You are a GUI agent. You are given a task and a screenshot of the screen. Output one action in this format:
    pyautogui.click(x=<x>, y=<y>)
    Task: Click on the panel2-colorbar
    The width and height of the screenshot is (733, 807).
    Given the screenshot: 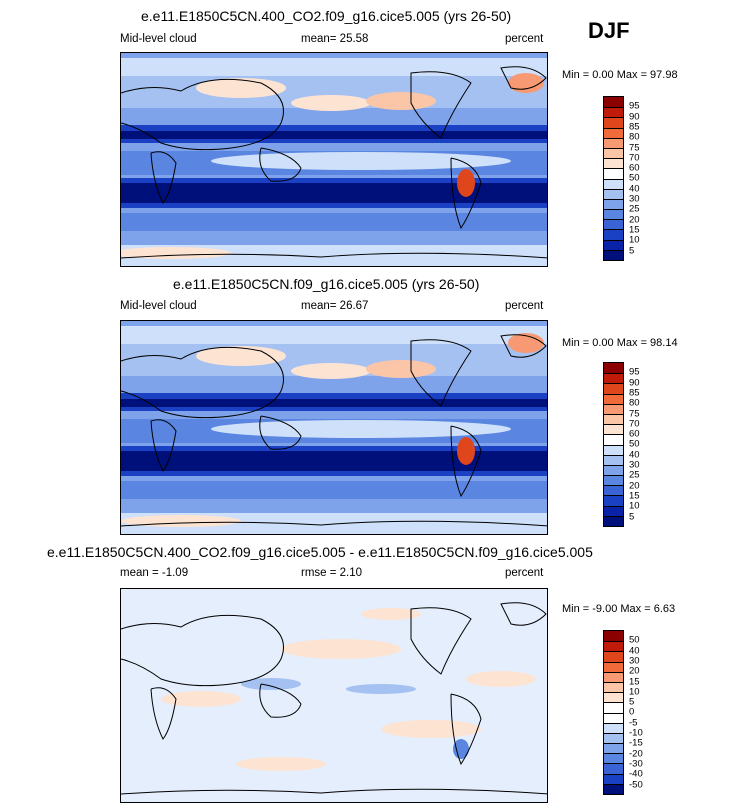 What is the action you would take?
    pyautogui.click(x=613, y=444)
    